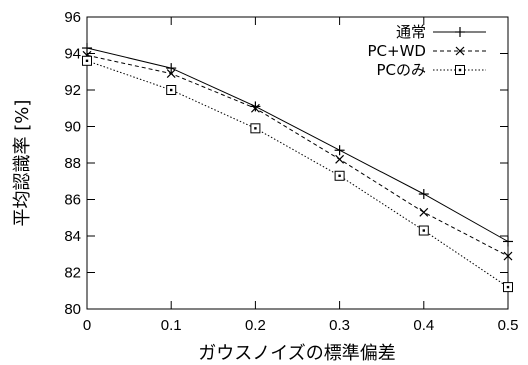  I want to click on y-tick-label: 84, so click(72, 236).